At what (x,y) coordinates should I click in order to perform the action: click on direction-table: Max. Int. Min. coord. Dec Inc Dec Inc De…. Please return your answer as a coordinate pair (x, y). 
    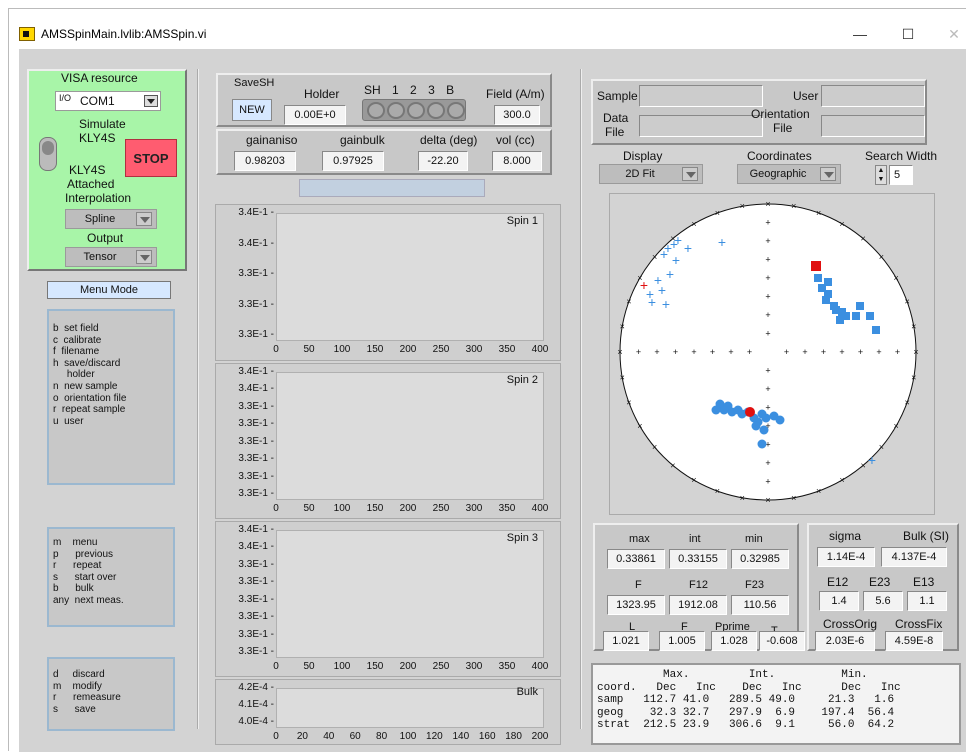
    Looking at the image, I should click on (776, 704).